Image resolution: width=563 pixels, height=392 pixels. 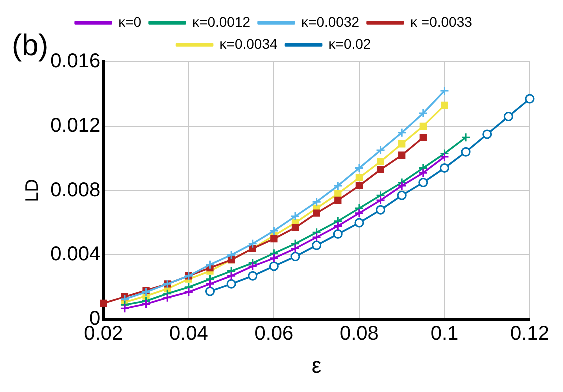 What do you see at coordinates (130, 22) in the screenshot?
I see `legend-label: κ=0` at bounding box center [130, 22].